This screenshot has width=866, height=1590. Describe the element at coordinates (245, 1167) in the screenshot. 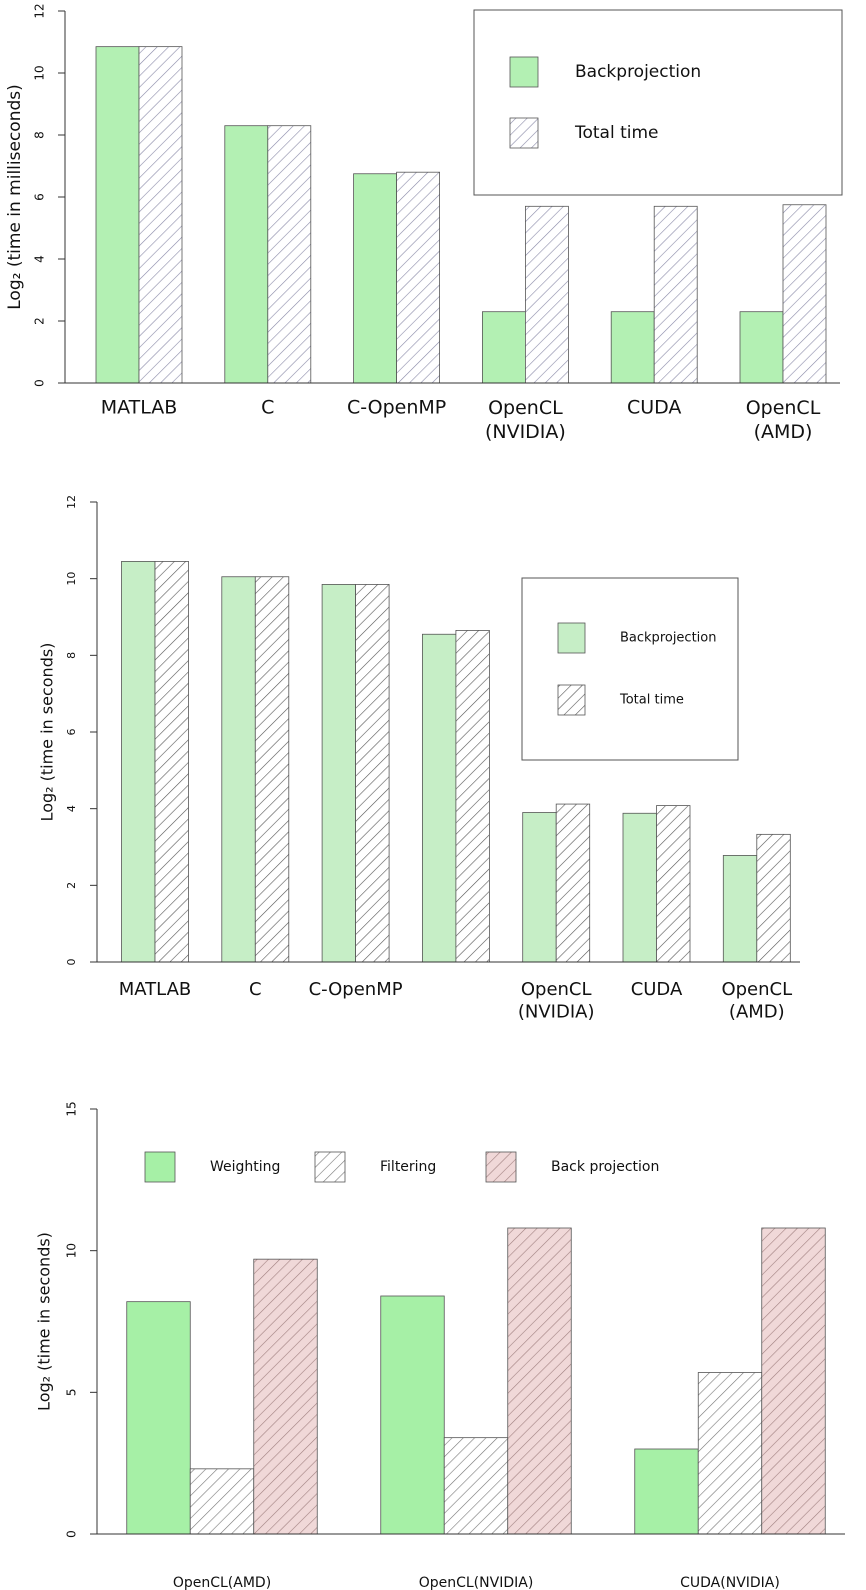

I see `legend-label: Weighting` at that location.